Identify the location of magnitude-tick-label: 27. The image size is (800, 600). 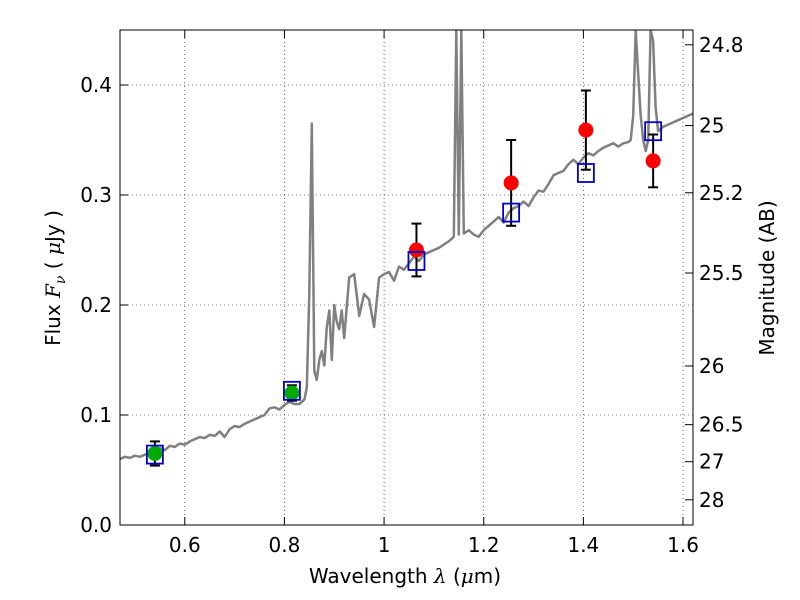
(711, 462).